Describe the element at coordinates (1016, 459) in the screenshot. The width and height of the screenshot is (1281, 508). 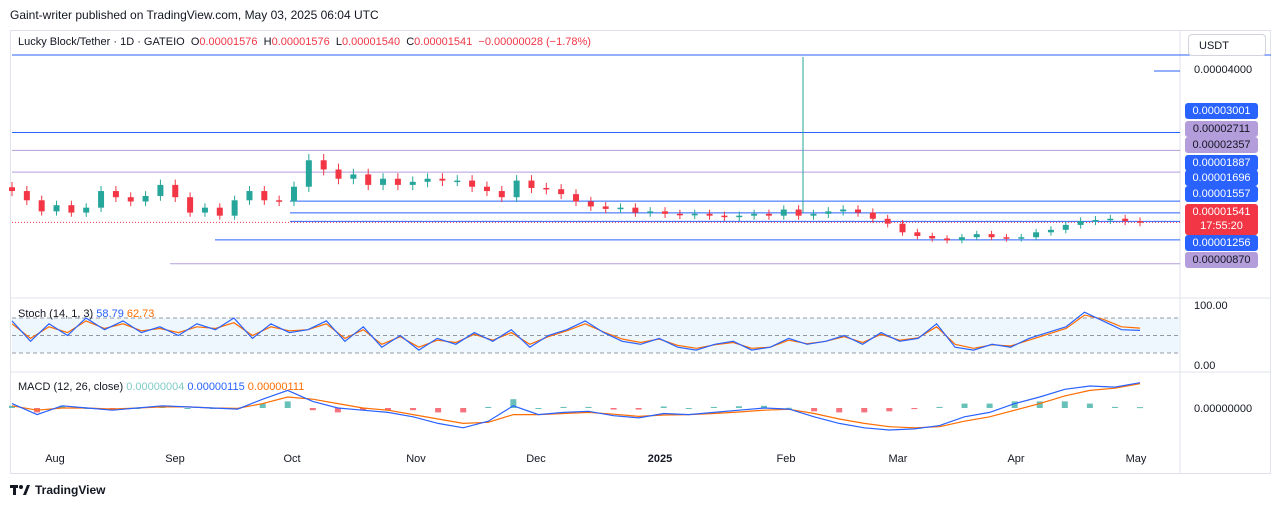
I see `x-label-apr: Apr` at that location.